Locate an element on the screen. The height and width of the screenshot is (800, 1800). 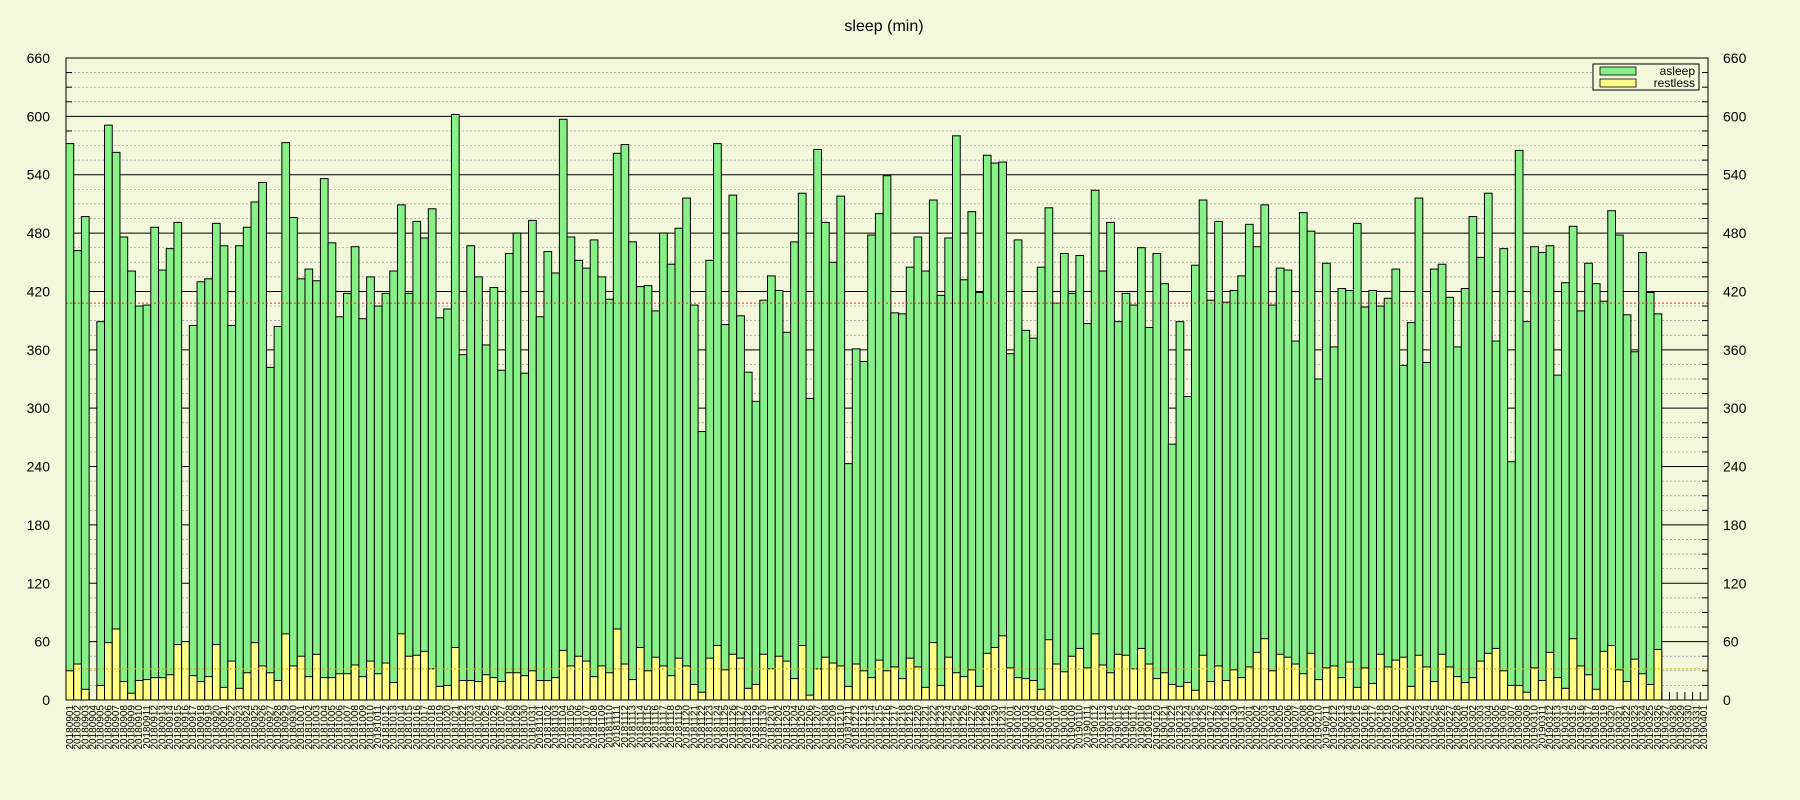
x-tick-label: 20190122 is located at coordinates (1172, 727).